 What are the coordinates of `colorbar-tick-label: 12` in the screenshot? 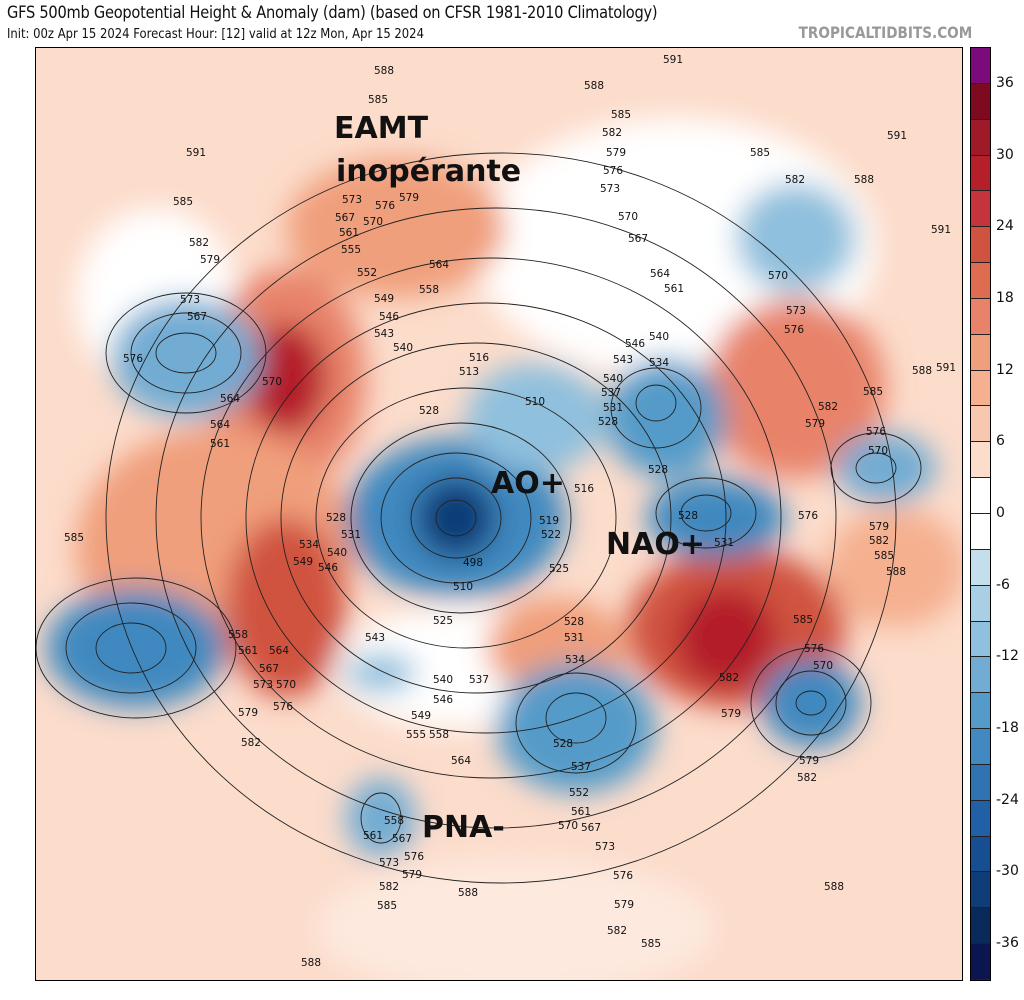 It's located at (1005, 369).